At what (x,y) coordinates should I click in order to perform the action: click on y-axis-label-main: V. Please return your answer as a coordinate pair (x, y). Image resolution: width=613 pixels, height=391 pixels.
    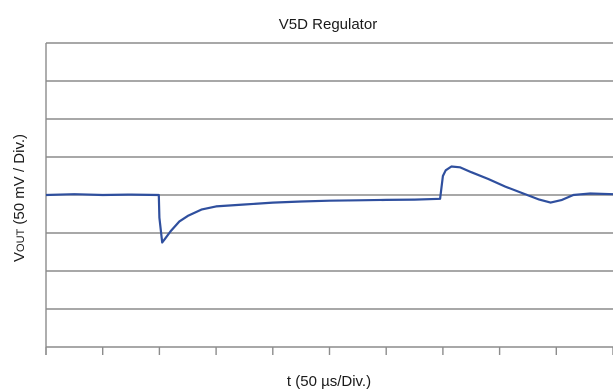
    Looking at the image, I should click on (19, 257).